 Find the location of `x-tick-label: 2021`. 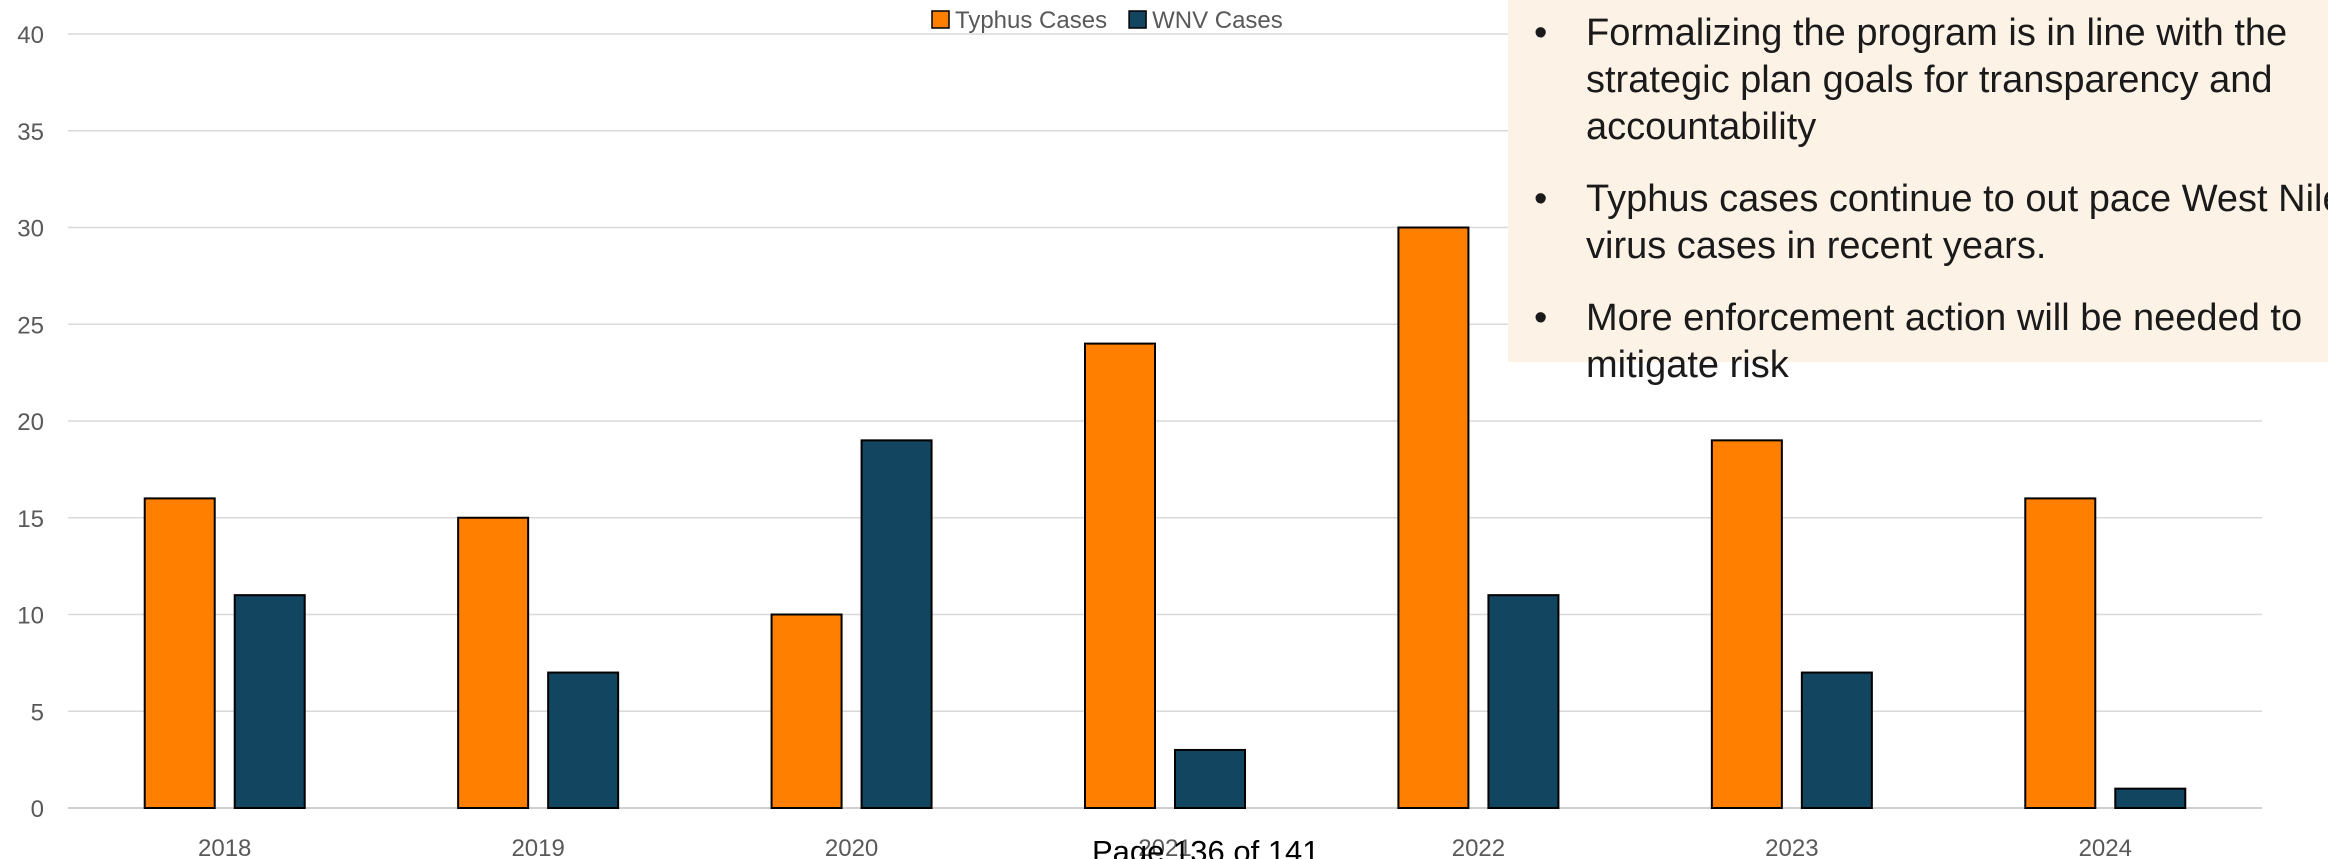

x-tick-label: 2021 is located at coordinates (1164, 847).